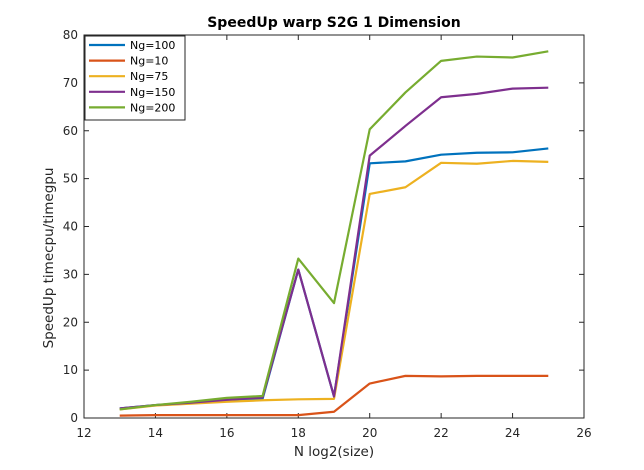 The width and height of the screenshot is (644, 470). Describe the element at coordinates (149, 76) in the screenshot. I see `legend-entry: Ng=75` at that location.